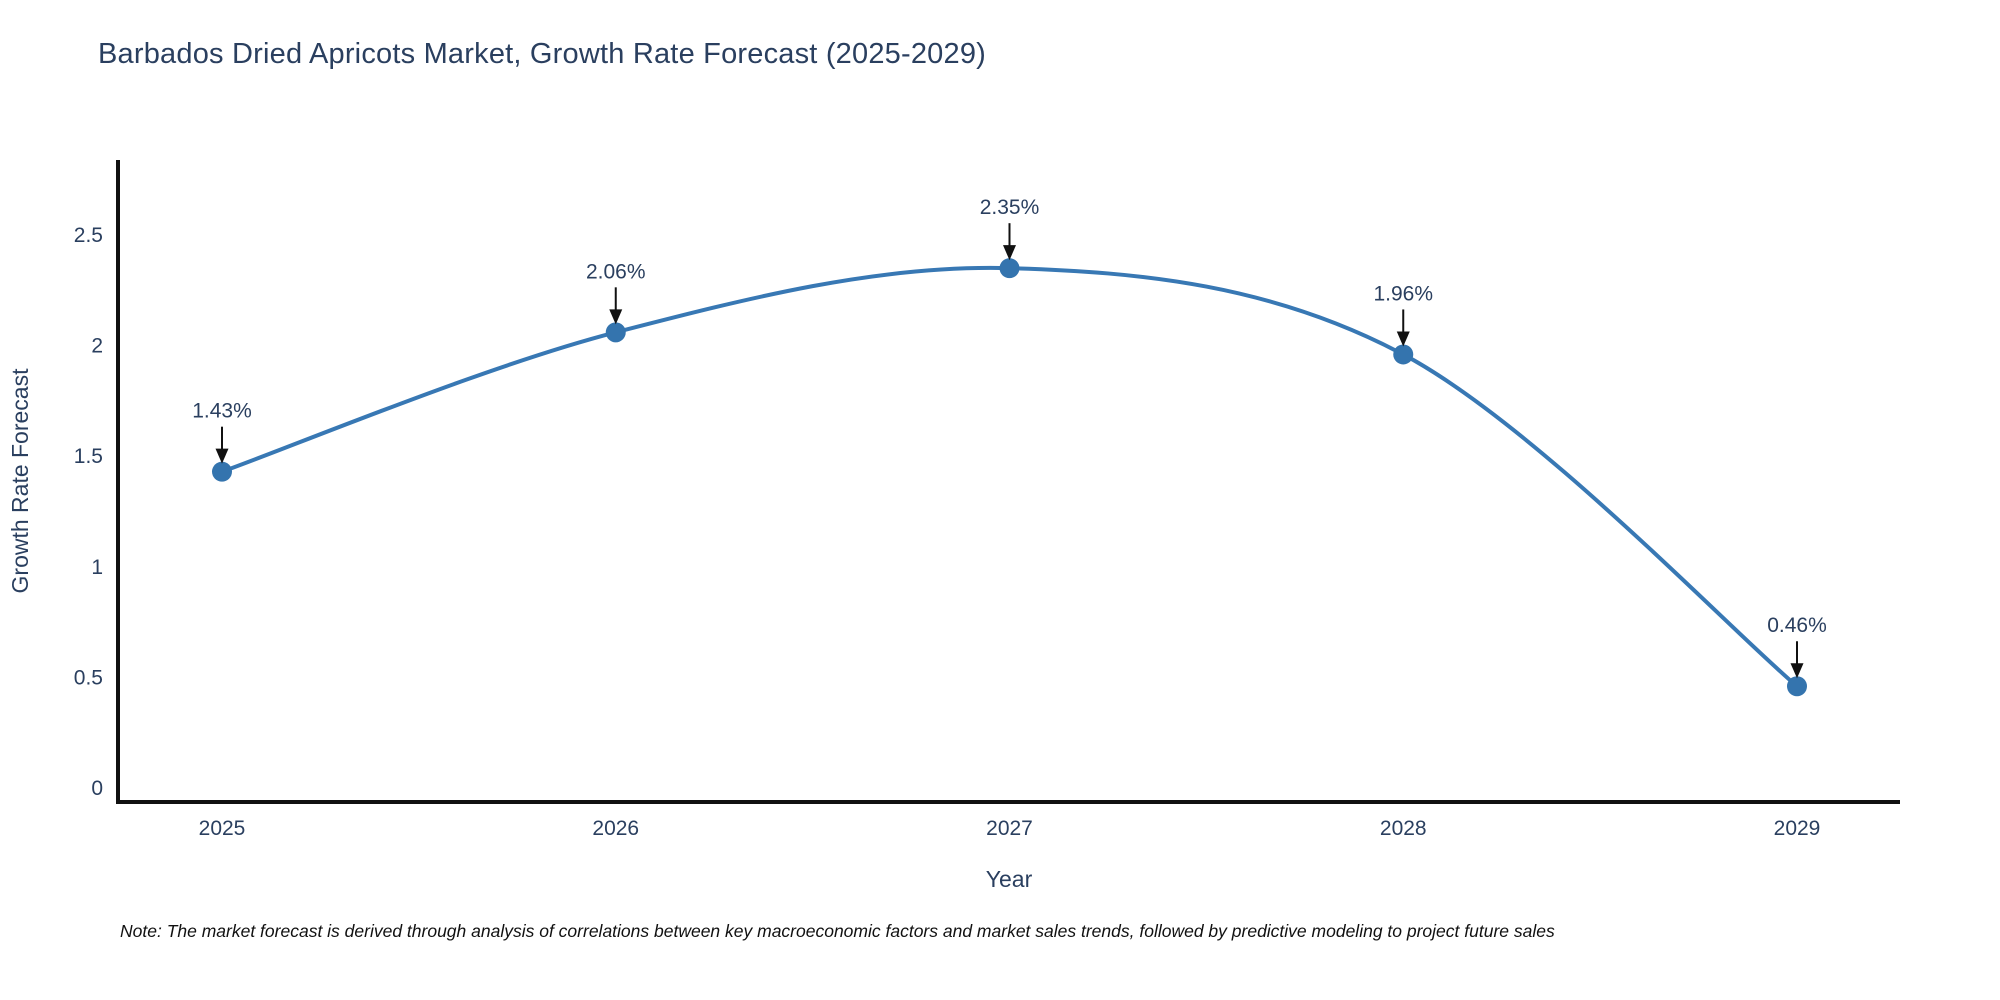 The width and height of the screenshot is (2000, 1000). I want to click on x-axis-title: Year, so click(1009, 879).